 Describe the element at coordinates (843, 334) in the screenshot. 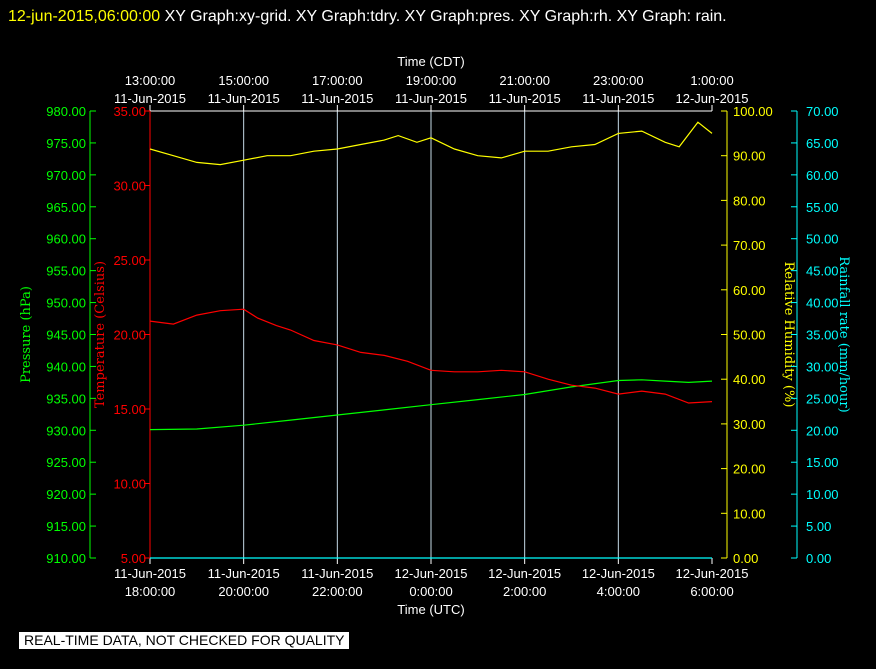

I see `rainfall-axis-title: Rainfall rate (mm/hour)` at that location.